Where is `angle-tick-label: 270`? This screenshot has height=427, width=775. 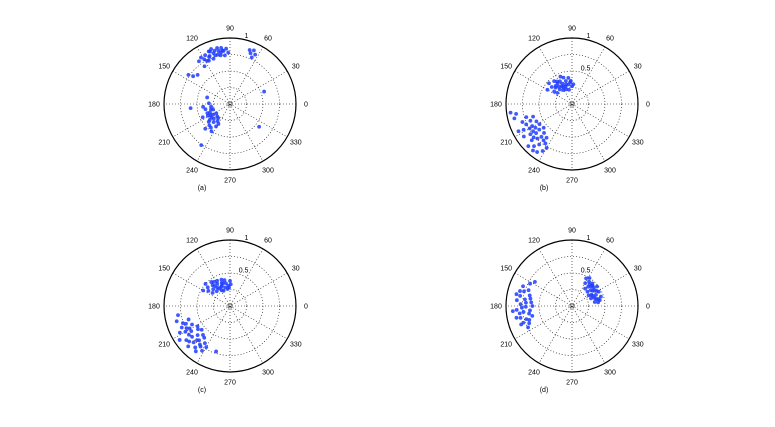
angle-tick-label: 270 is located at coordinates (230, 383).